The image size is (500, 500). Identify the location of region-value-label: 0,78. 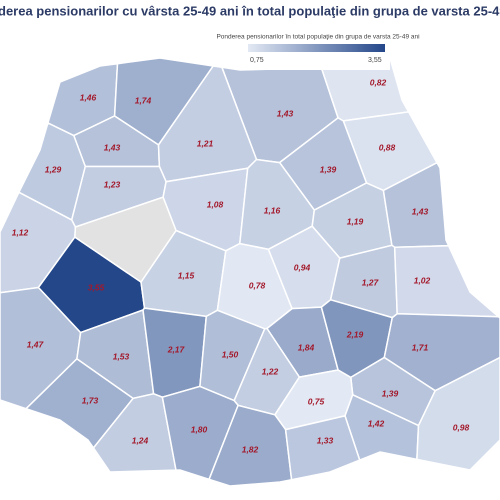
(257, 285).